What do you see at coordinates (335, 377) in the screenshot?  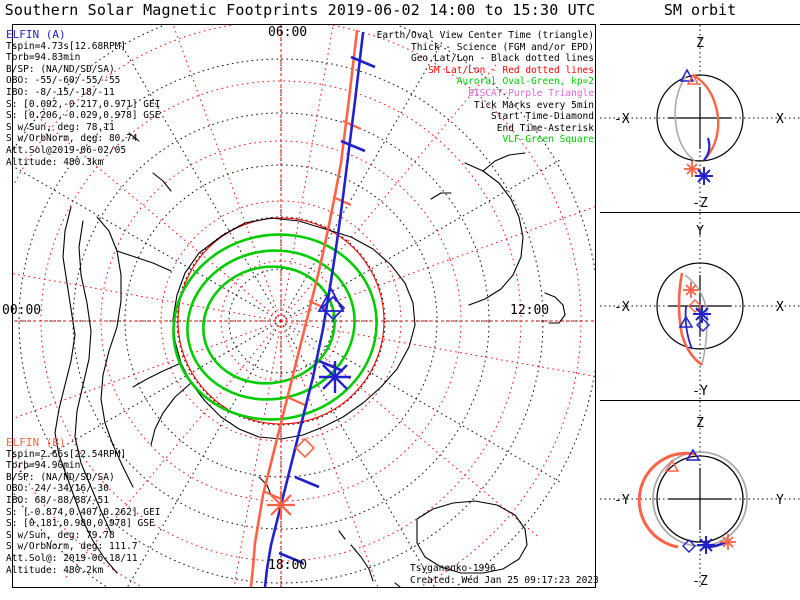 I see `marker-end-asterisk-a` at bounding box center [335, 377].